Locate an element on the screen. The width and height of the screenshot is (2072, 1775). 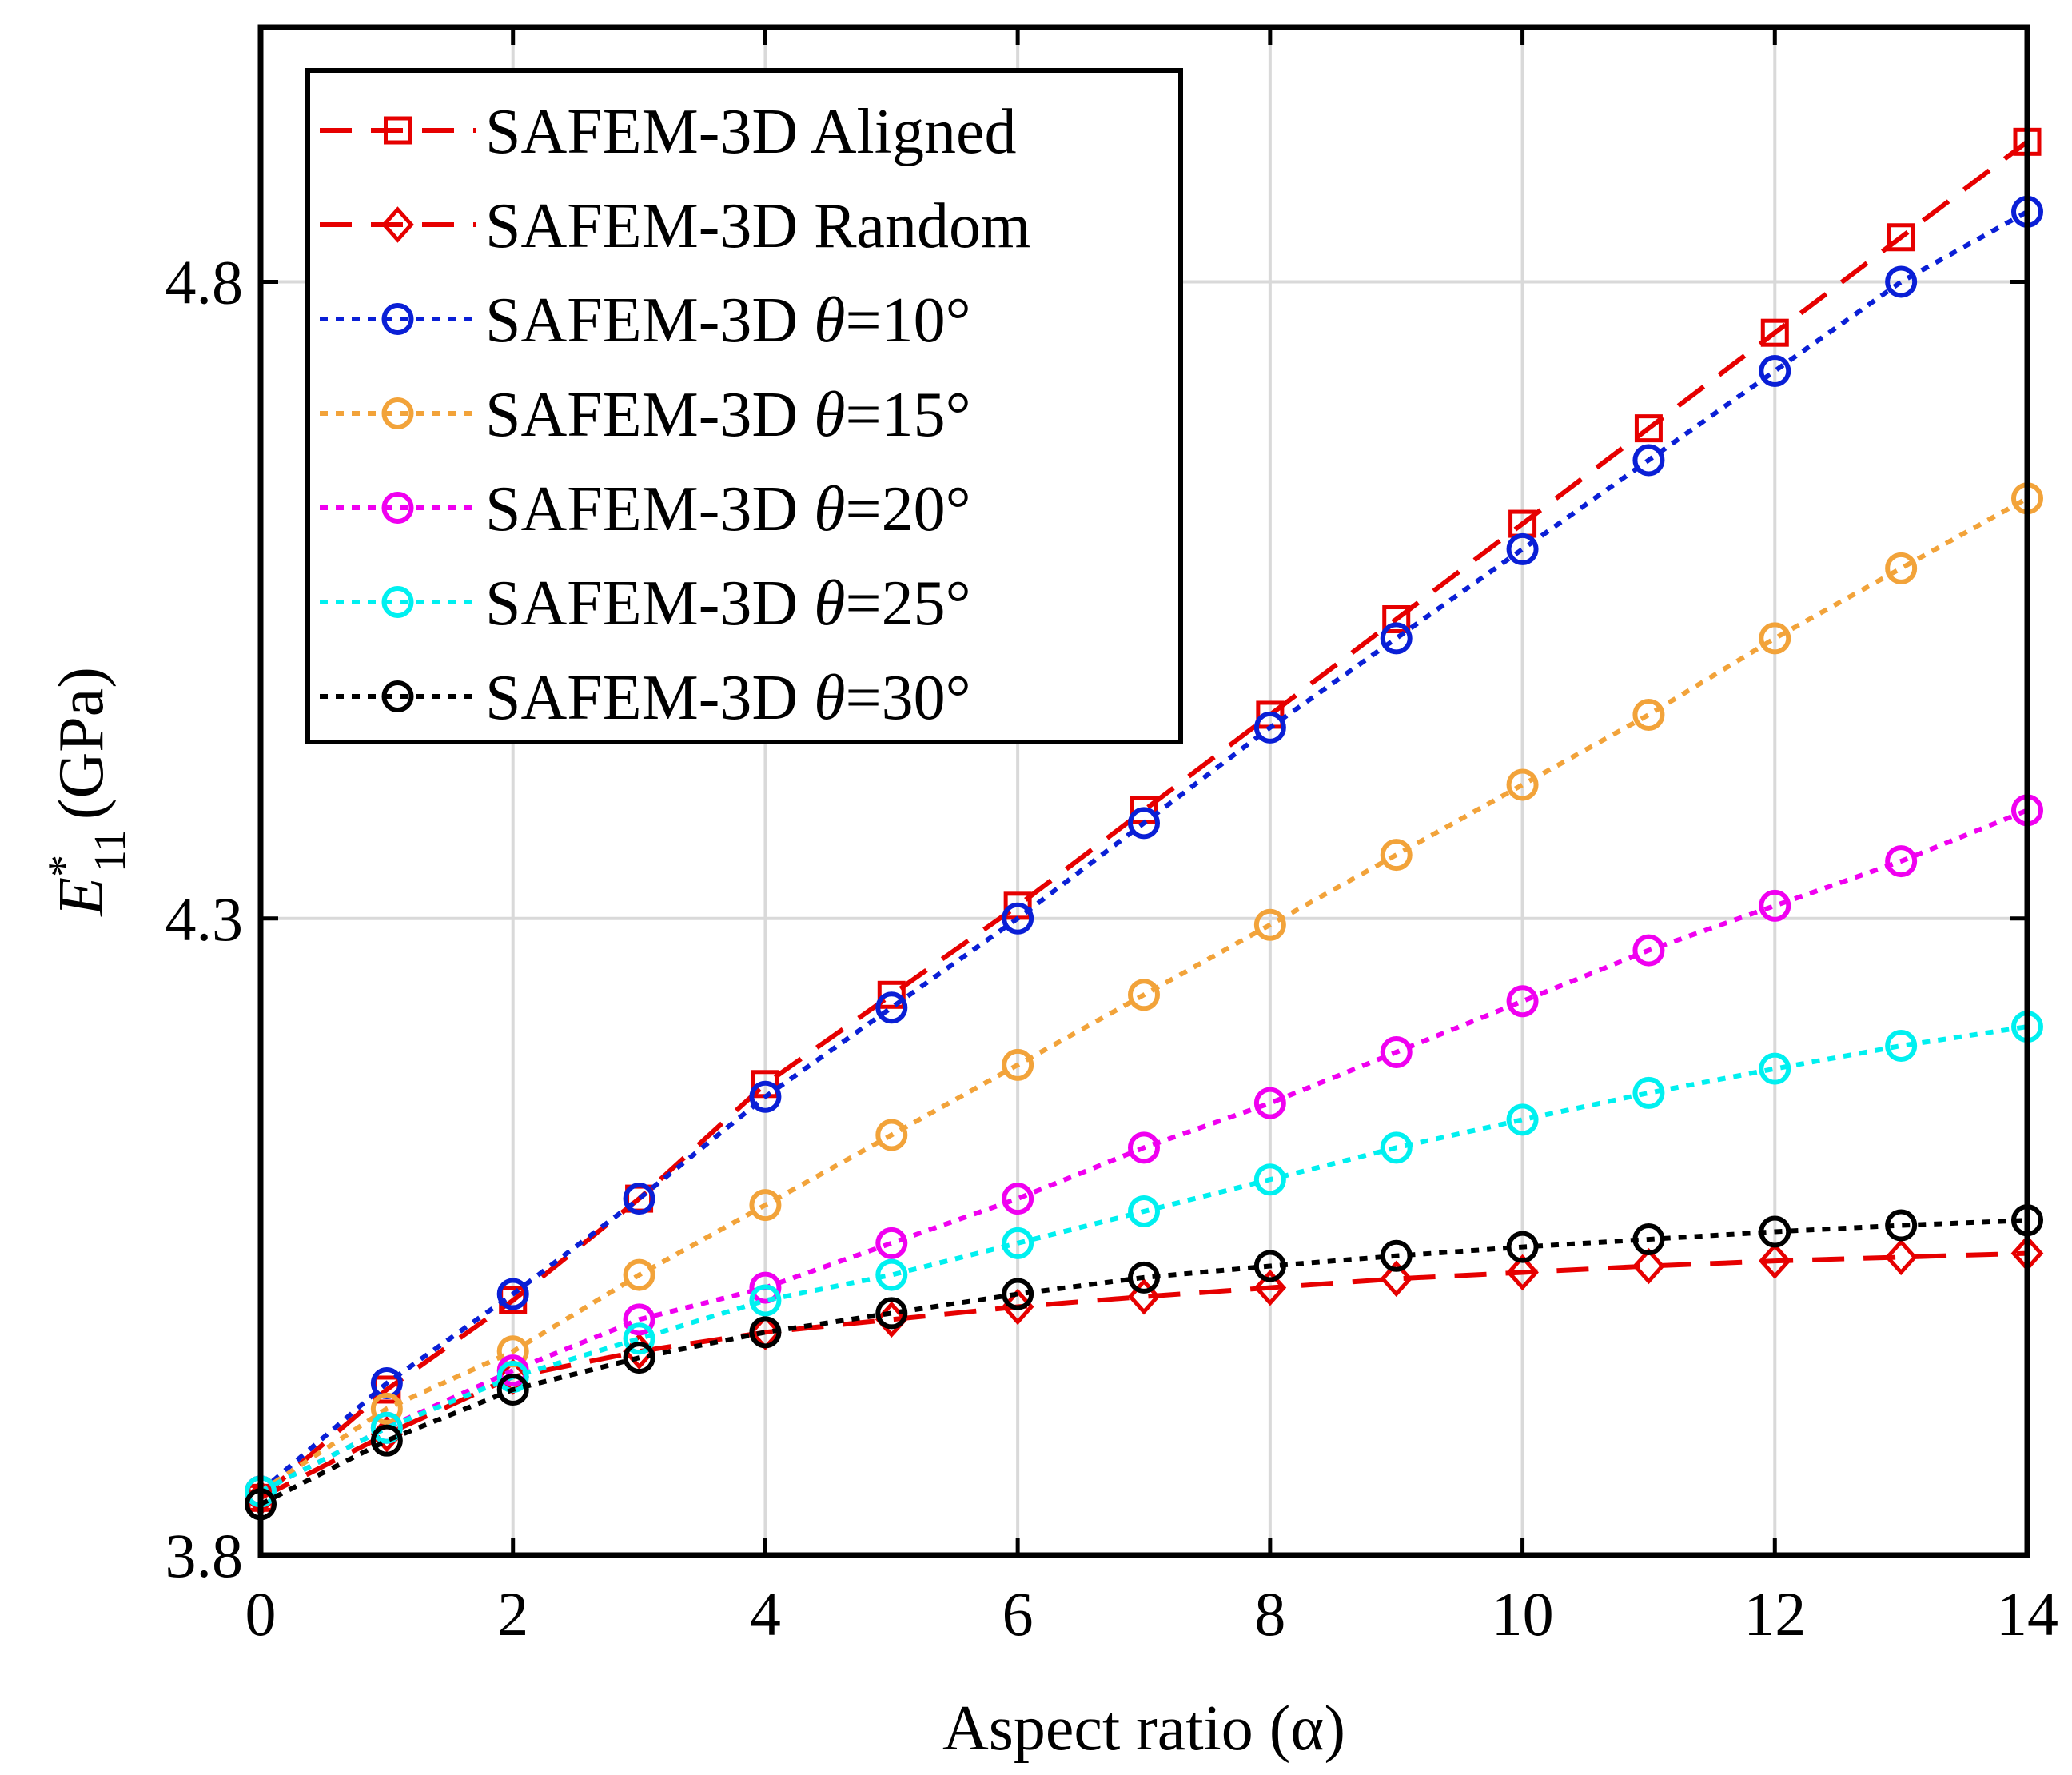
legend-label: SAFEM-3D θ=10° is located at coordinates (728, 321).